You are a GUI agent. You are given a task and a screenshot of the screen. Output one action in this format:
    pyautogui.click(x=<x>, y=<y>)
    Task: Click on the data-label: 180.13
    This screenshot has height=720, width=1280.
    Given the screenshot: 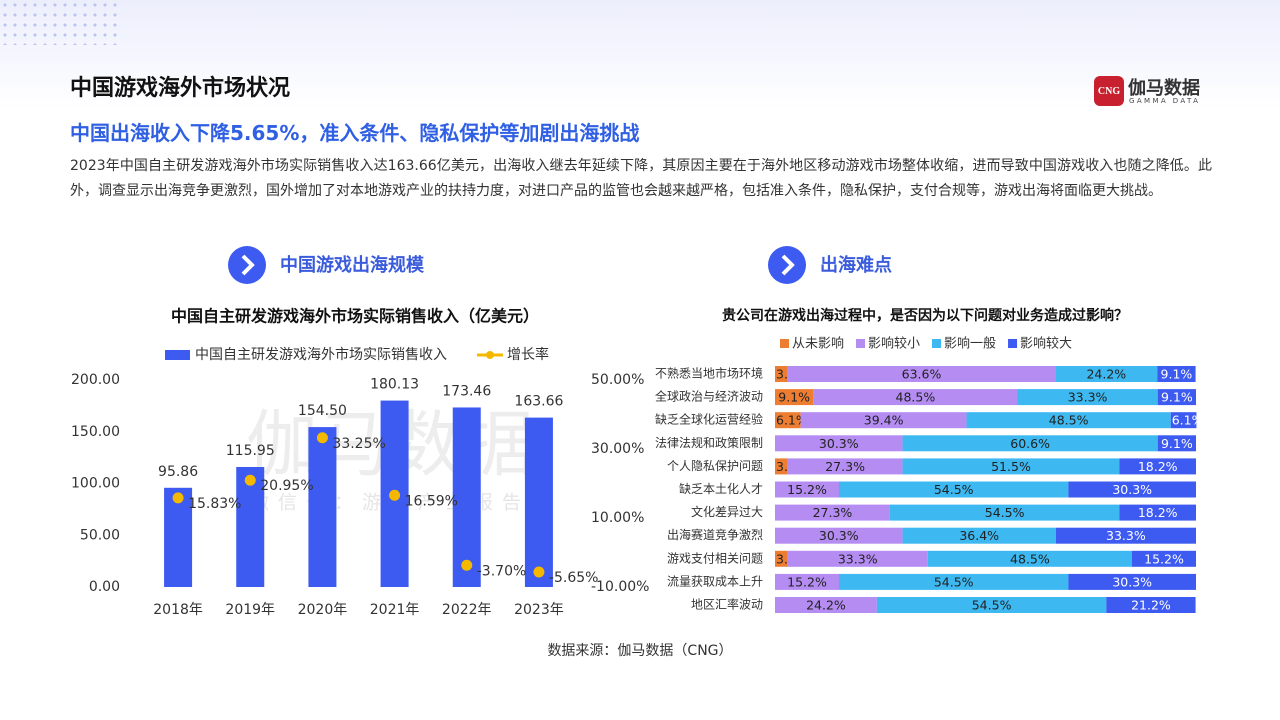 What is the action you would take?
    pyautogui.click(x=394, y=385)
    